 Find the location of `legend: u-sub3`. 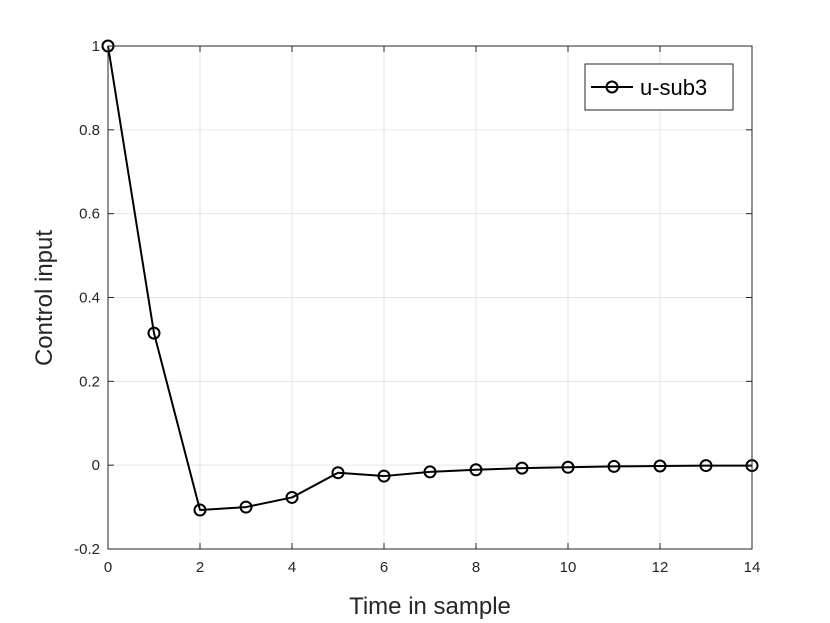

legend: u-sub3 is located at coordinates (659, 87).